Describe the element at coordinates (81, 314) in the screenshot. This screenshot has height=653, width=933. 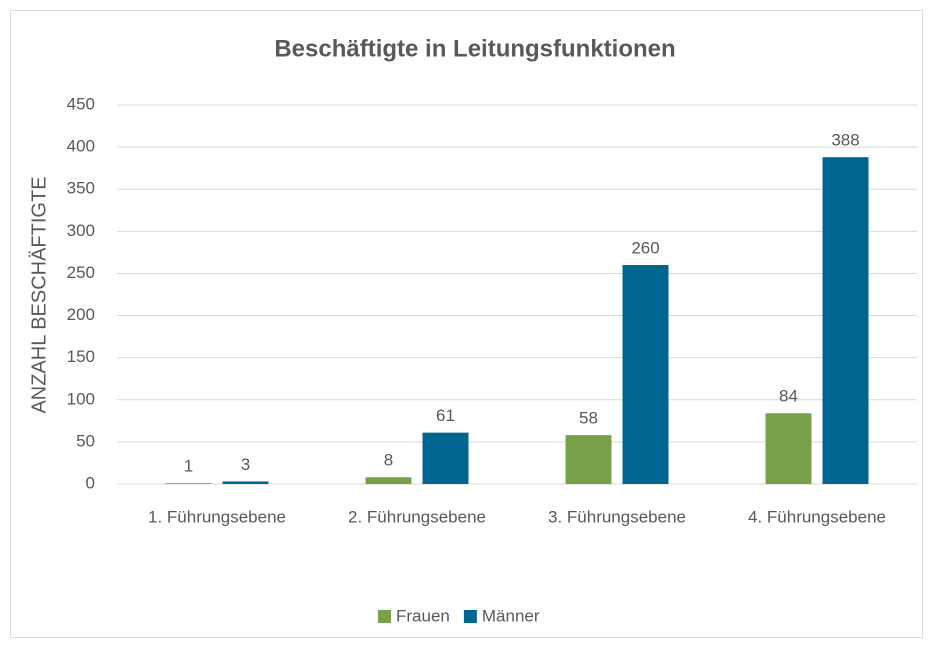
I see `y-tick-label: 200` at that location.